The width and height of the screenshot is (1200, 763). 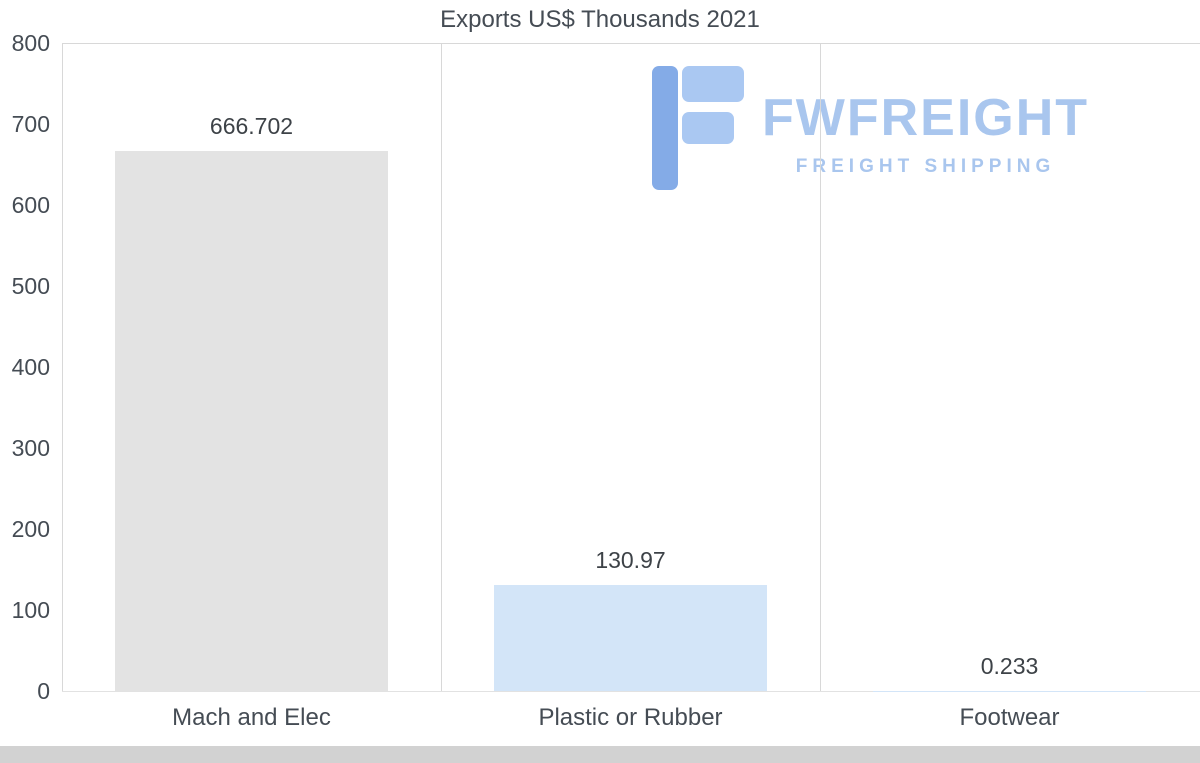 I want to click on bar-value-label-plastic-or-rubber: 130.97, so click(x=630, y=559).